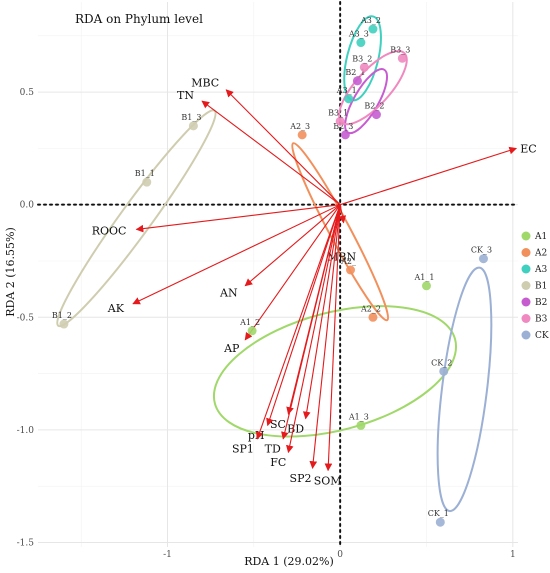 This screenshot has height=573, width=550. I want to click on legend: A1 A2 A3 B1 B2 B3 CK, so click(535, 286).